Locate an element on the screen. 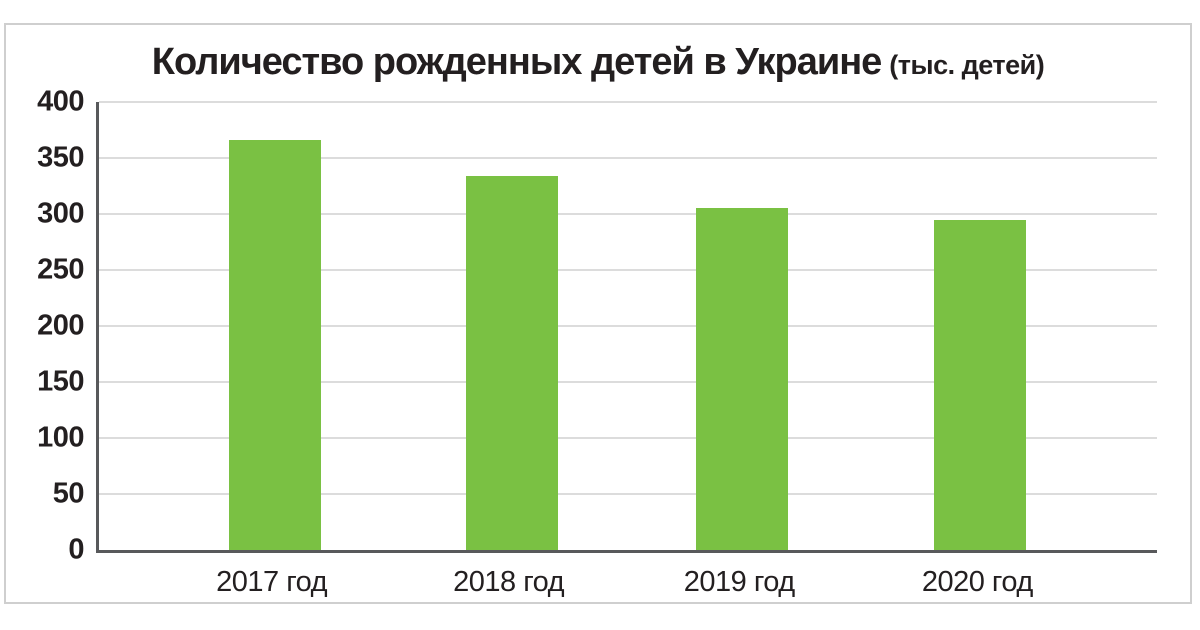  y-tick-label-100: 100 is located at coordinates (60, 437).